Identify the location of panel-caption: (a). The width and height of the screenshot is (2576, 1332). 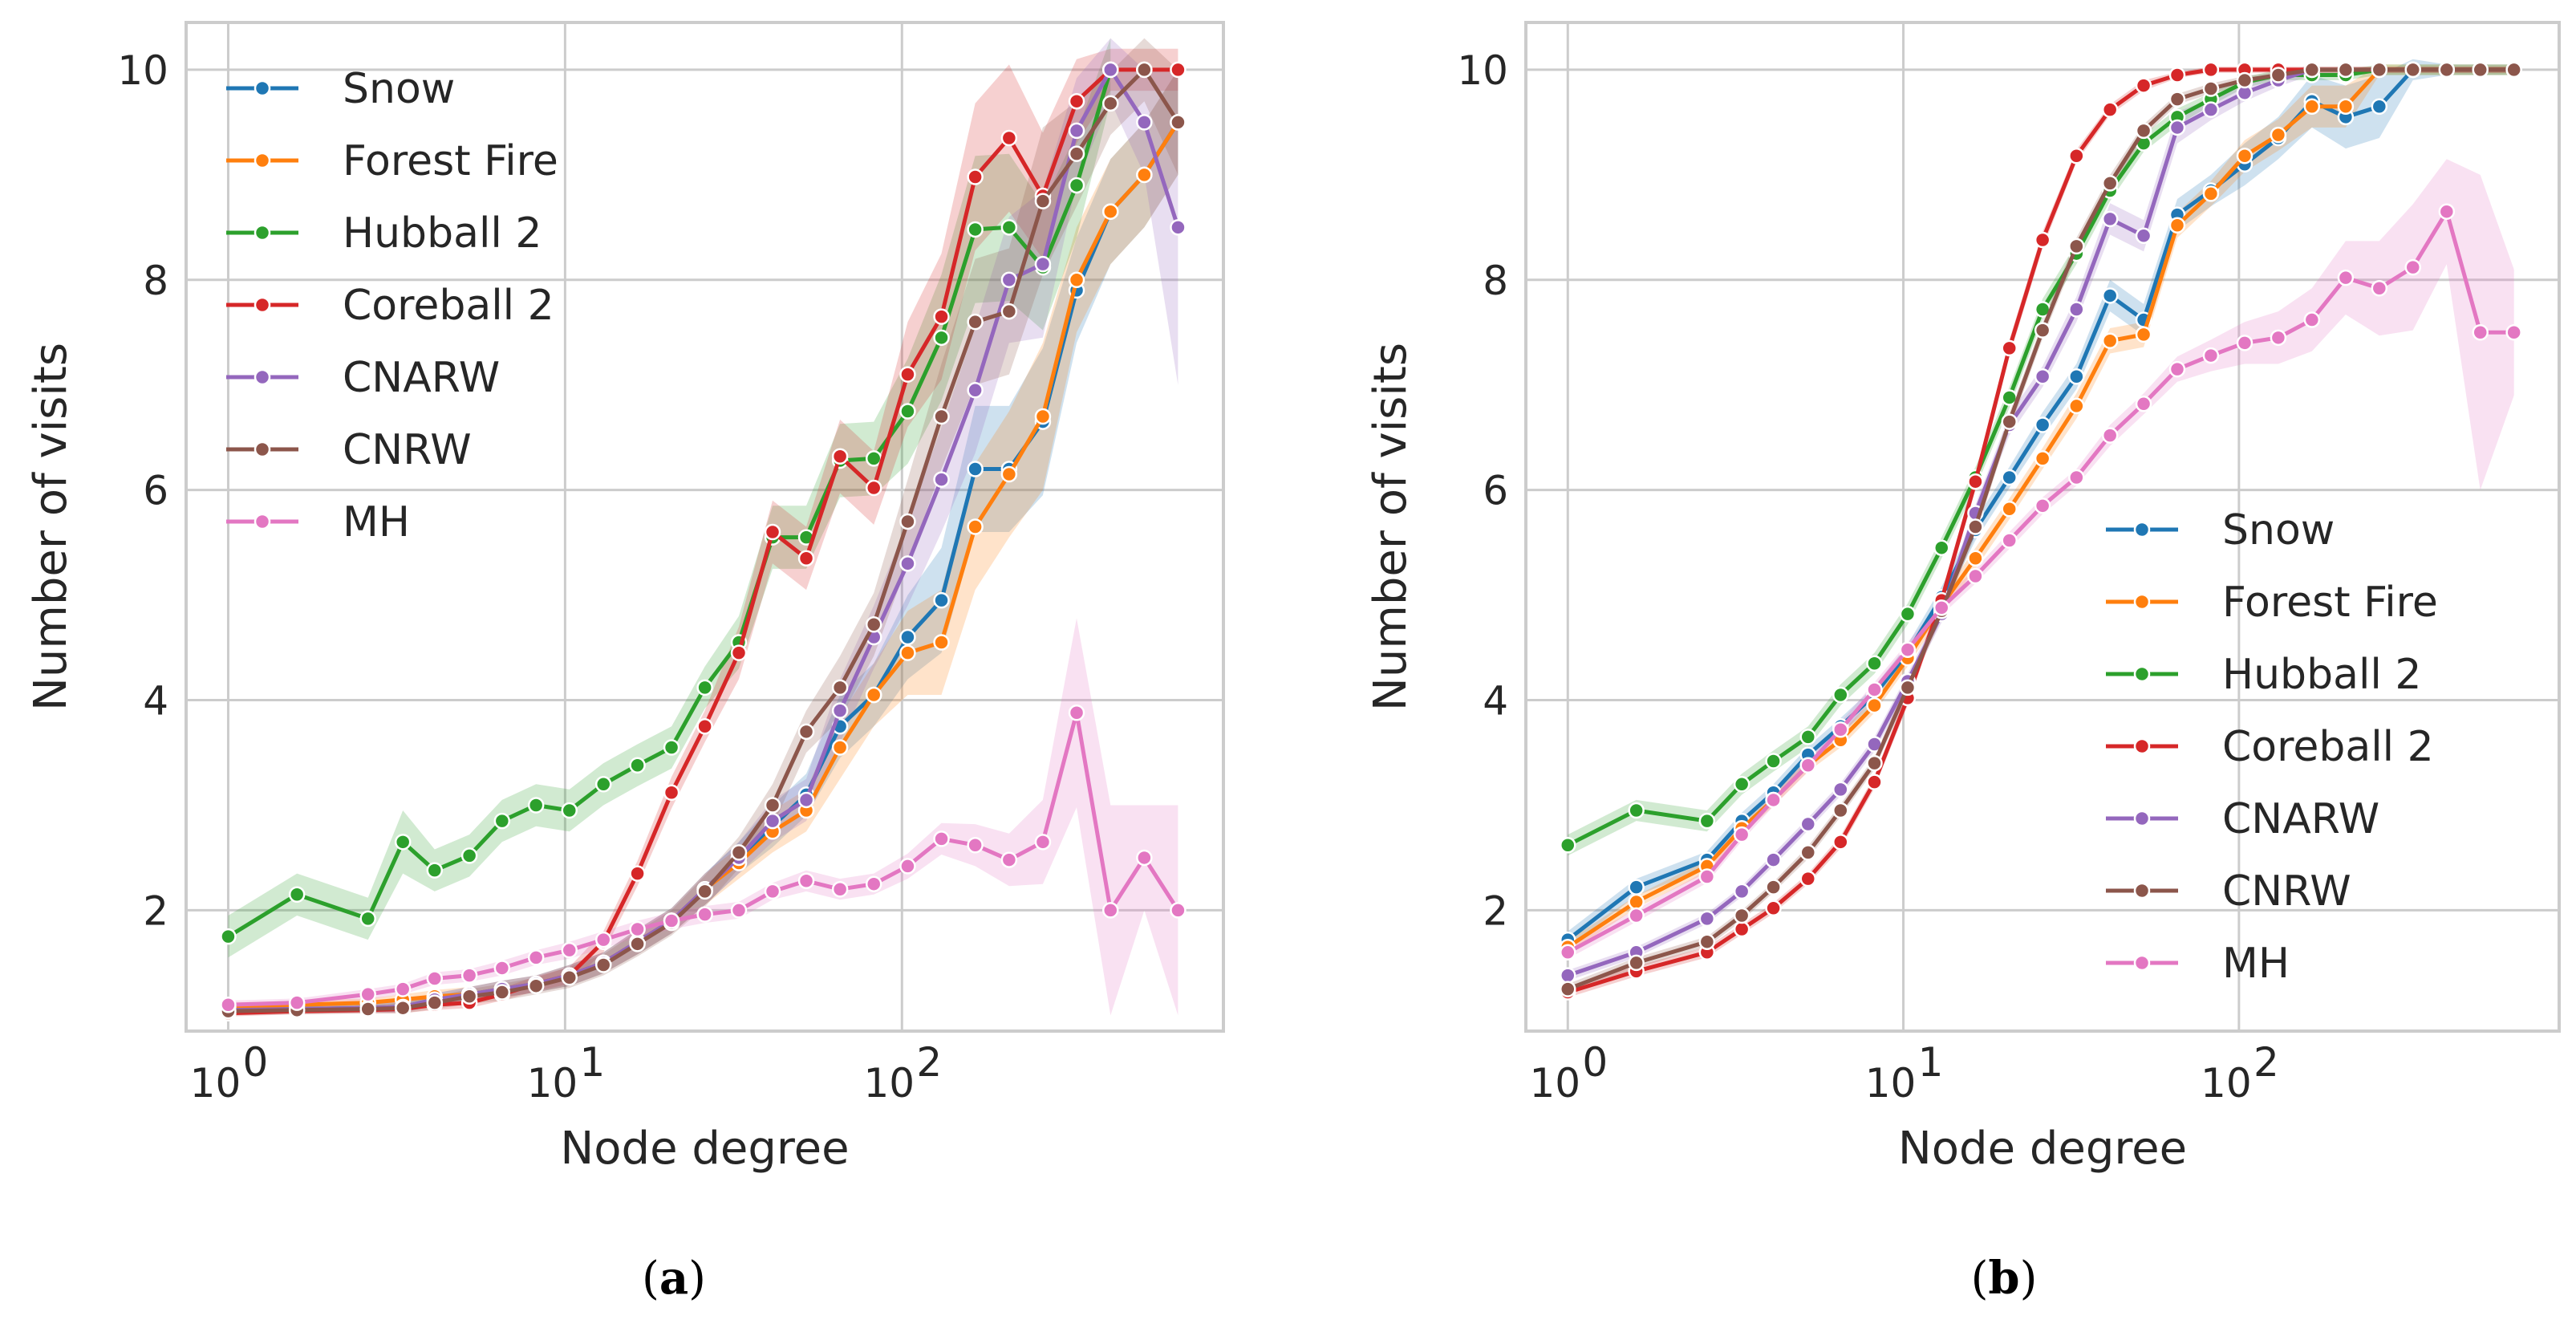
(674, 1278).